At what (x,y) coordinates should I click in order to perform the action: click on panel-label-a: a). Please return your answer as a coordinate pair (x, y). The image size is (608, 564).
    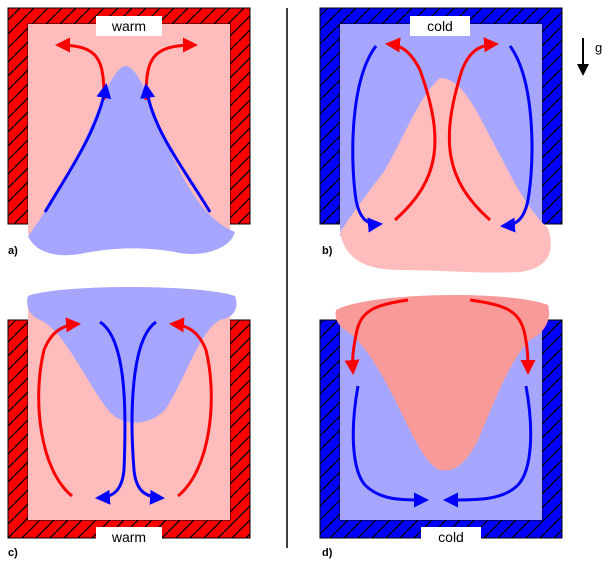
    Looking at the image, I should click on (13, 251).